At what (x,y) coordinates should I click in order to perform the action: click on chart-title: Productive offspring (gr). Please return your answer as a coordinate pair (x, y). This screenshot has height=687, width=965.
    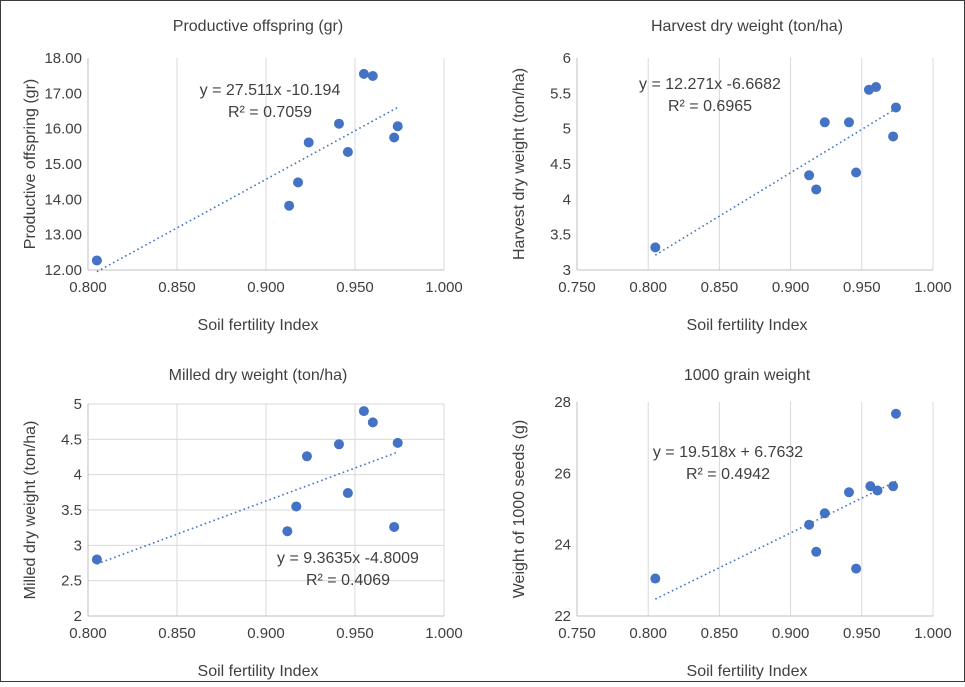
    Looking at the image, I should click on (258, 26).